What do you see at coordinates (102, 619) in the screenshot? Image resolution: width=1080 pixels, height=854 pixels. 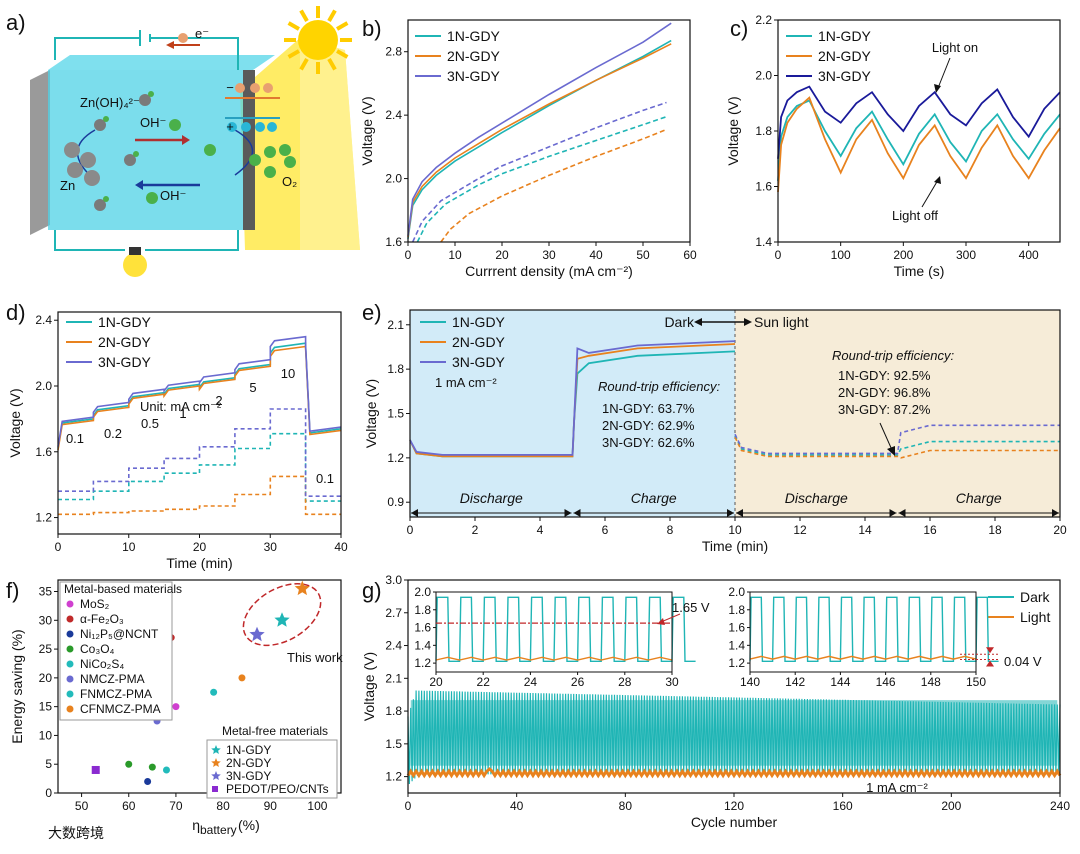 I see `legend-entry-metal: α-Fe₂O₃` at bounding box center [102, 619].